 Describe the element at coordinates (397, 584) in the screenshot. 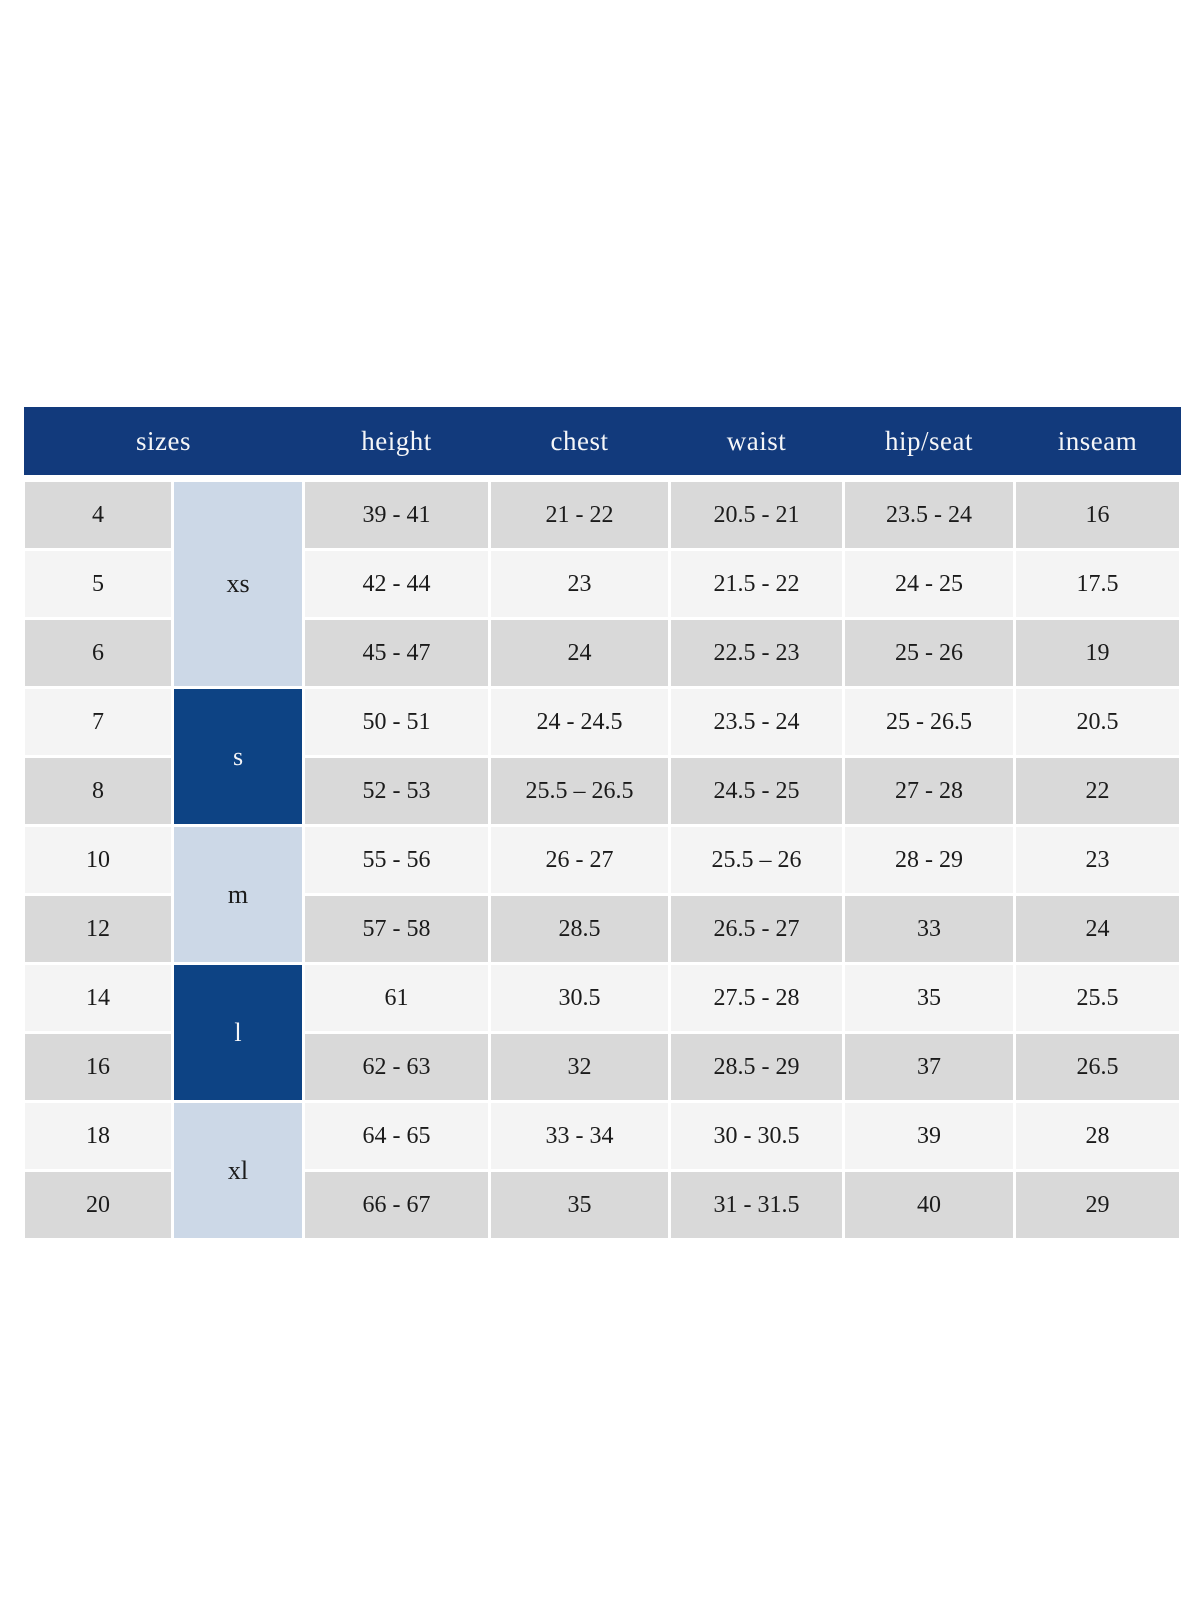

I see `height-cell: 42 - 44` at that location.